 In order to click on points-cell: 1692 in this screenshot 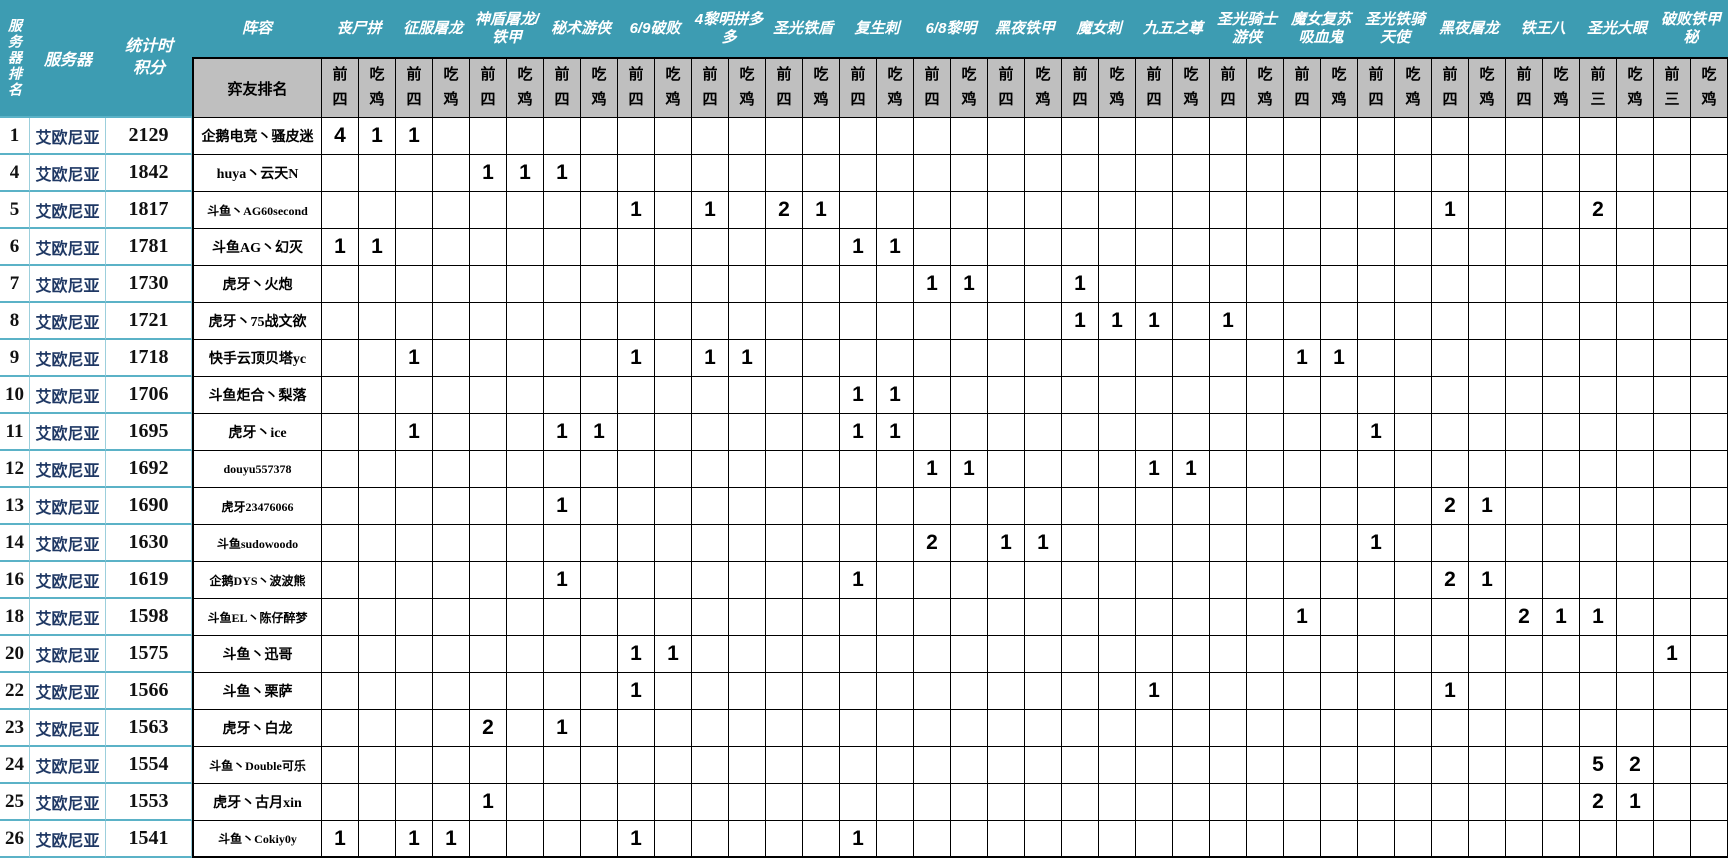, I will do `click(149, 469)`.